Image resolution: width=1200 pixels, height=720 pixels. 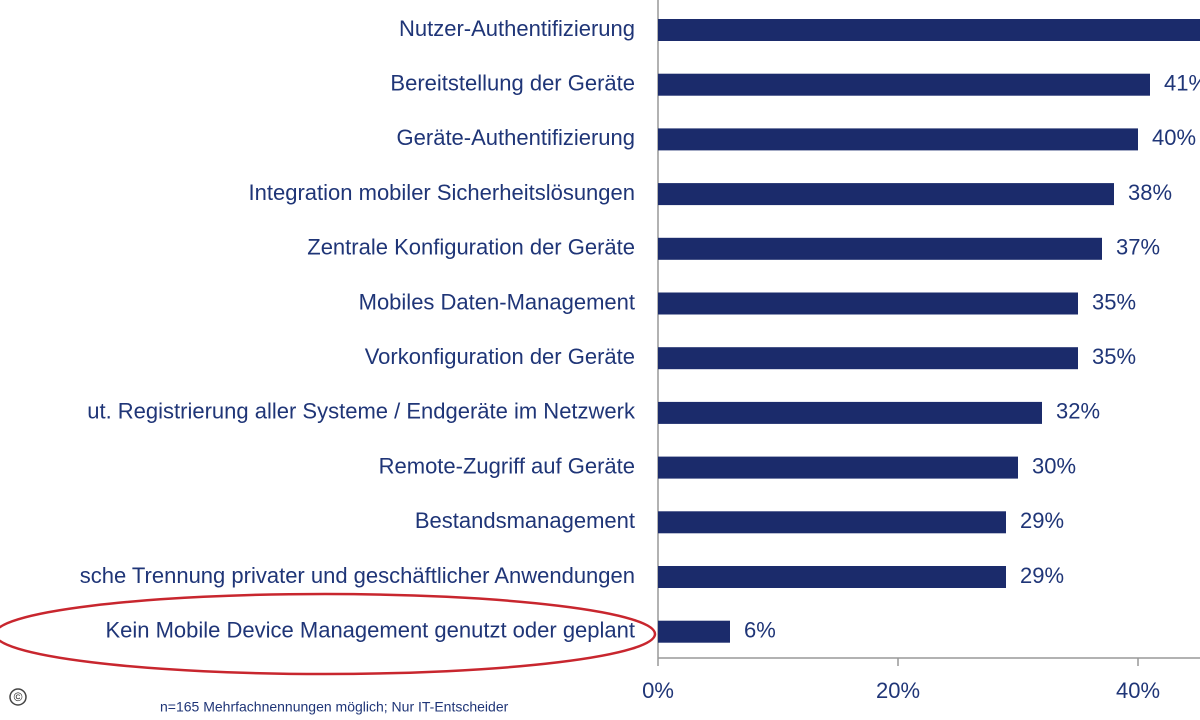 I want to click on category-label: Geräte-Authentifizierung, so click(x=516, y=137).